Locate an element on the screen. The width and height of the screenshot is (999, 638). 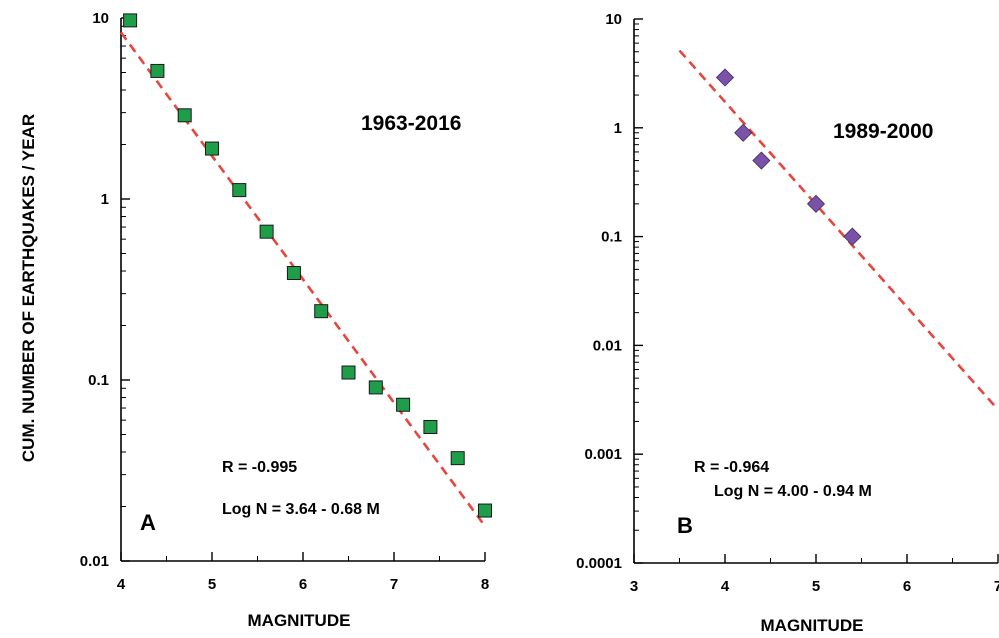
panel-a-x-tick-label: 7 is located at coordinates (394, 584).